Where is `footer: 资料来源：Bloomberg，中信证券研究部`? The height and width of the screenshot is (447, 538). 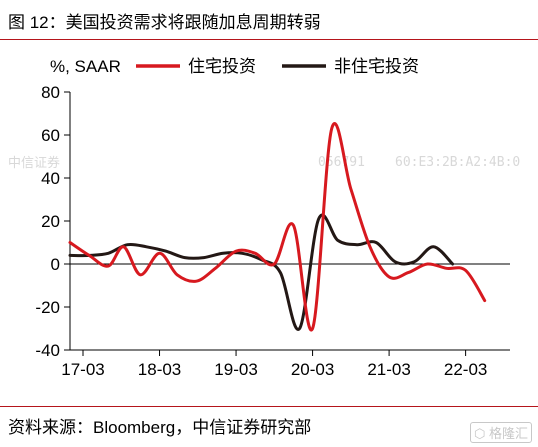 footer: 资料来源：Bloomberg，中信证券研究部 is located at coordinates (269, 426).